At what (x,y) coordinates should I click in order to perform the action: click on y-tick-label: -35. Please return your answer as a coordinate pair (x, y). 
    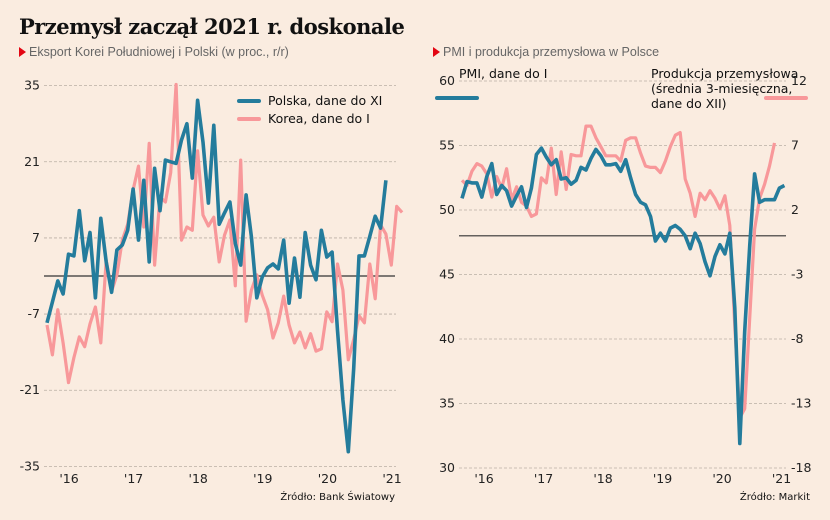
    Looking at the image, I should click on (30, 465).